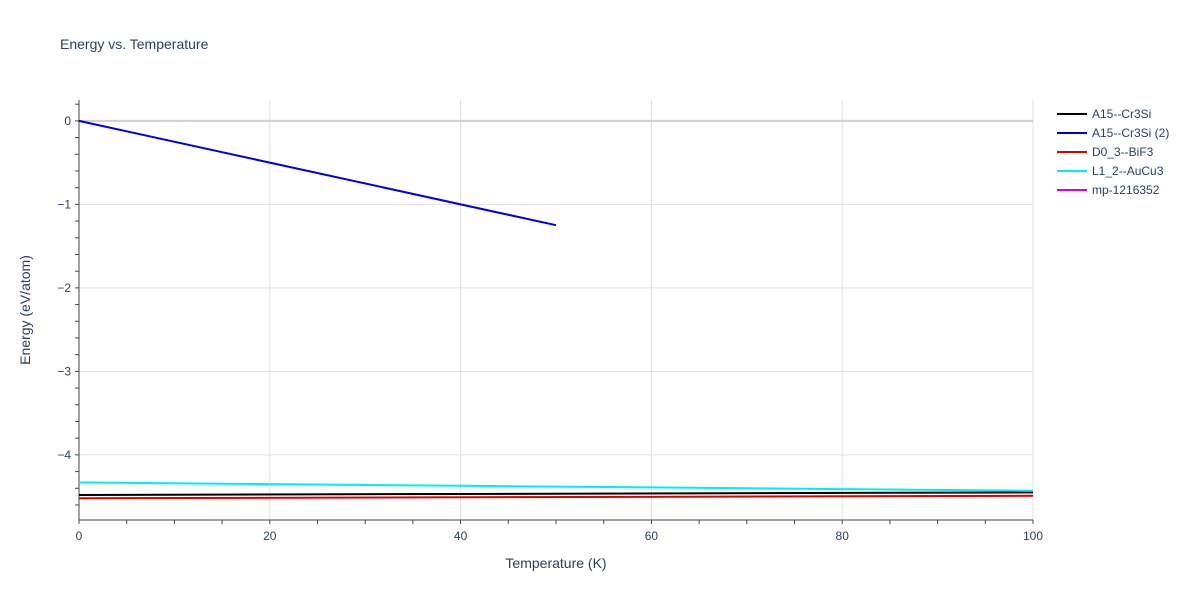 This screenshot has height=600, width=1200. I want to click on y-axis-title: Energy (eV/atom), so click(25, 310).